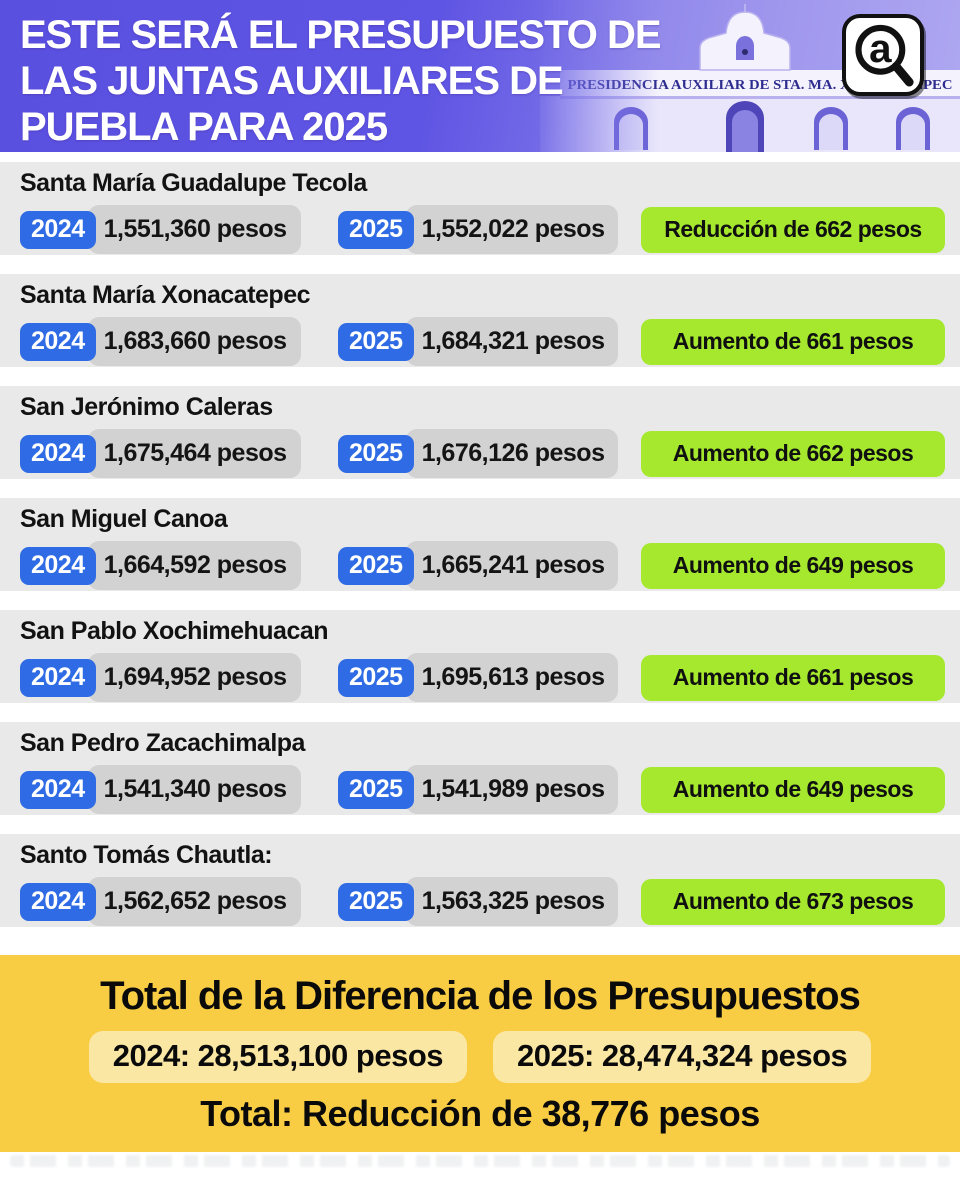  Describe the element at coordinates (792, 229) in the screenshot. I see `change-badge: Reducción de 662 pesos` at that location.